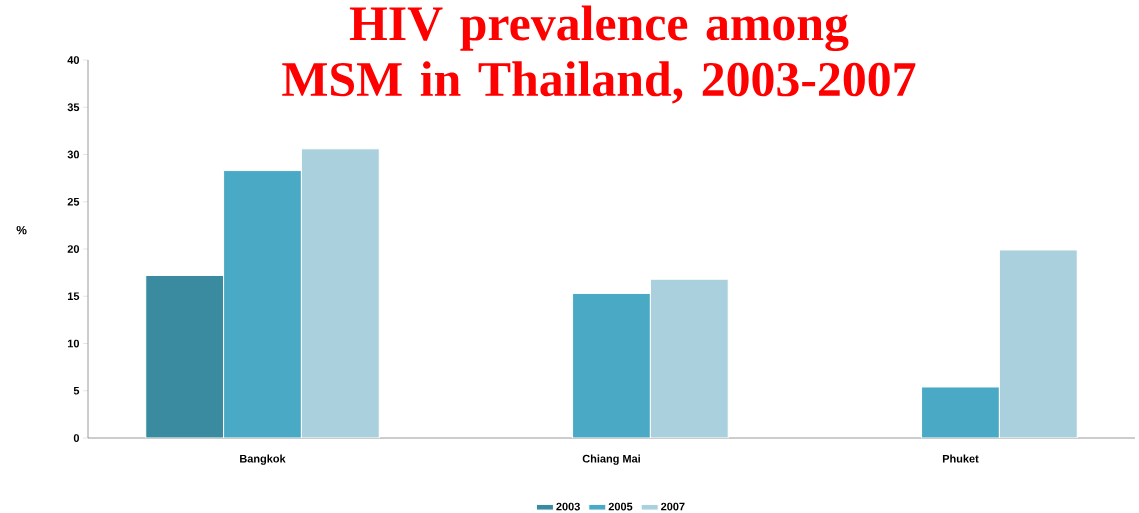 This screenshot has height=513, width=1139. Describe the element at coordinates (73, 201) in the screenshot. I see `y-tick-label: 25` at that location.